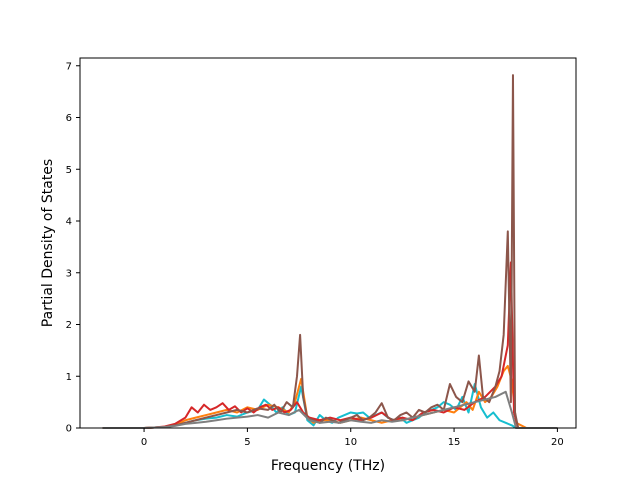 This screenshot has width=640, height=480. I want to click on x-axis-ticks: 0 5 10 15 20, so click(352, 438).